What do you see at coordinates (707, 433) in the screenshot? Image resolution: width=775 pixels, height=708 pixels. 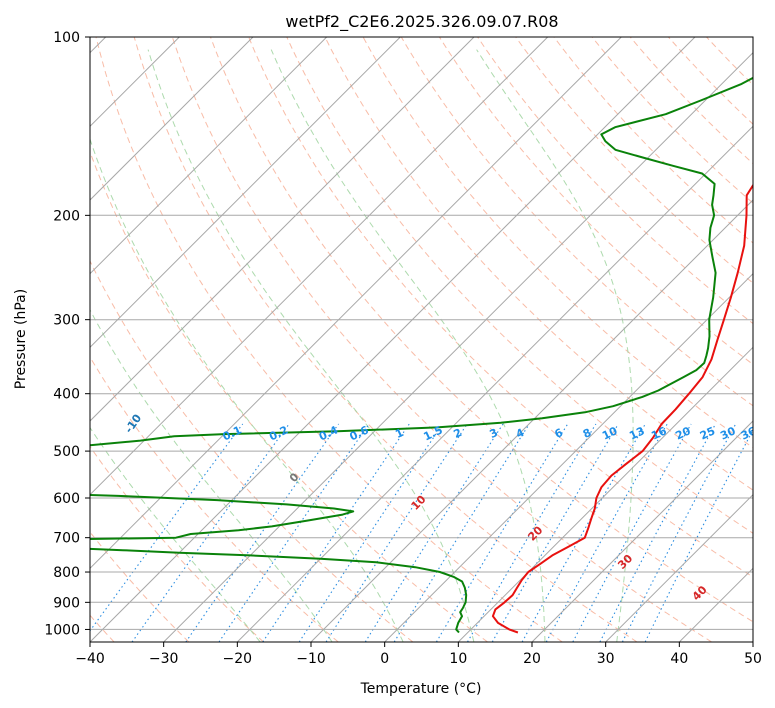 I see `mixing-ratio-label: 25` at bounding box center [707, 433].